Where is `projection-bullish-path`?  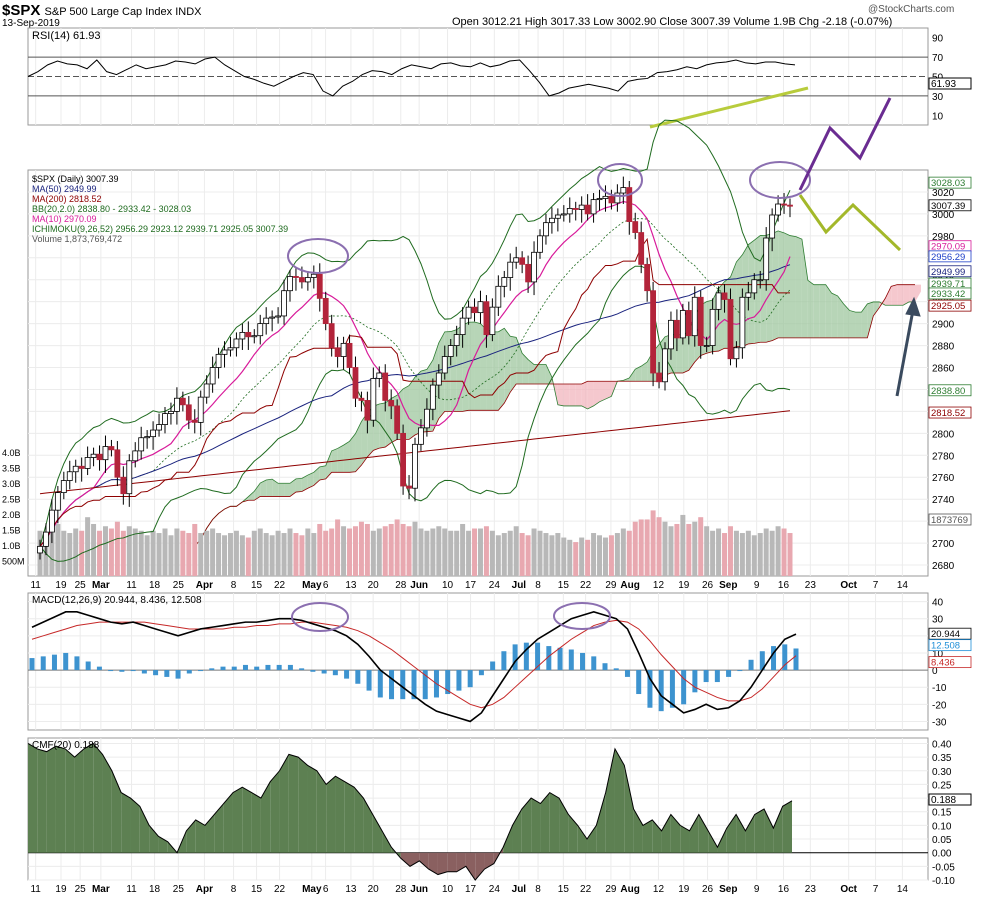
projection-bullish-path is located at coordinates (845, 144).